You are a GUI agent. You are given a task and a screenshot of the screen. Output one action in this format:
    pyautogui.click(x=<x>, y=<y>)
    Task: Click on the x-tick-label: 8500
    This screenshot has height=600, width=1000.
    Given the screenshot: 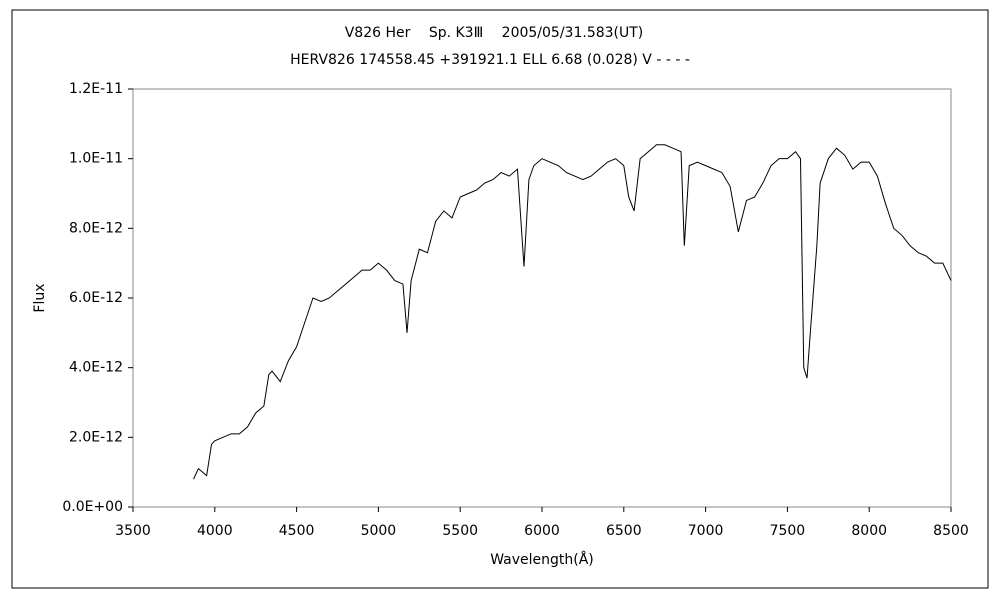 What is the action you would take?
    pyautogui.click(x=951, y=531)
    